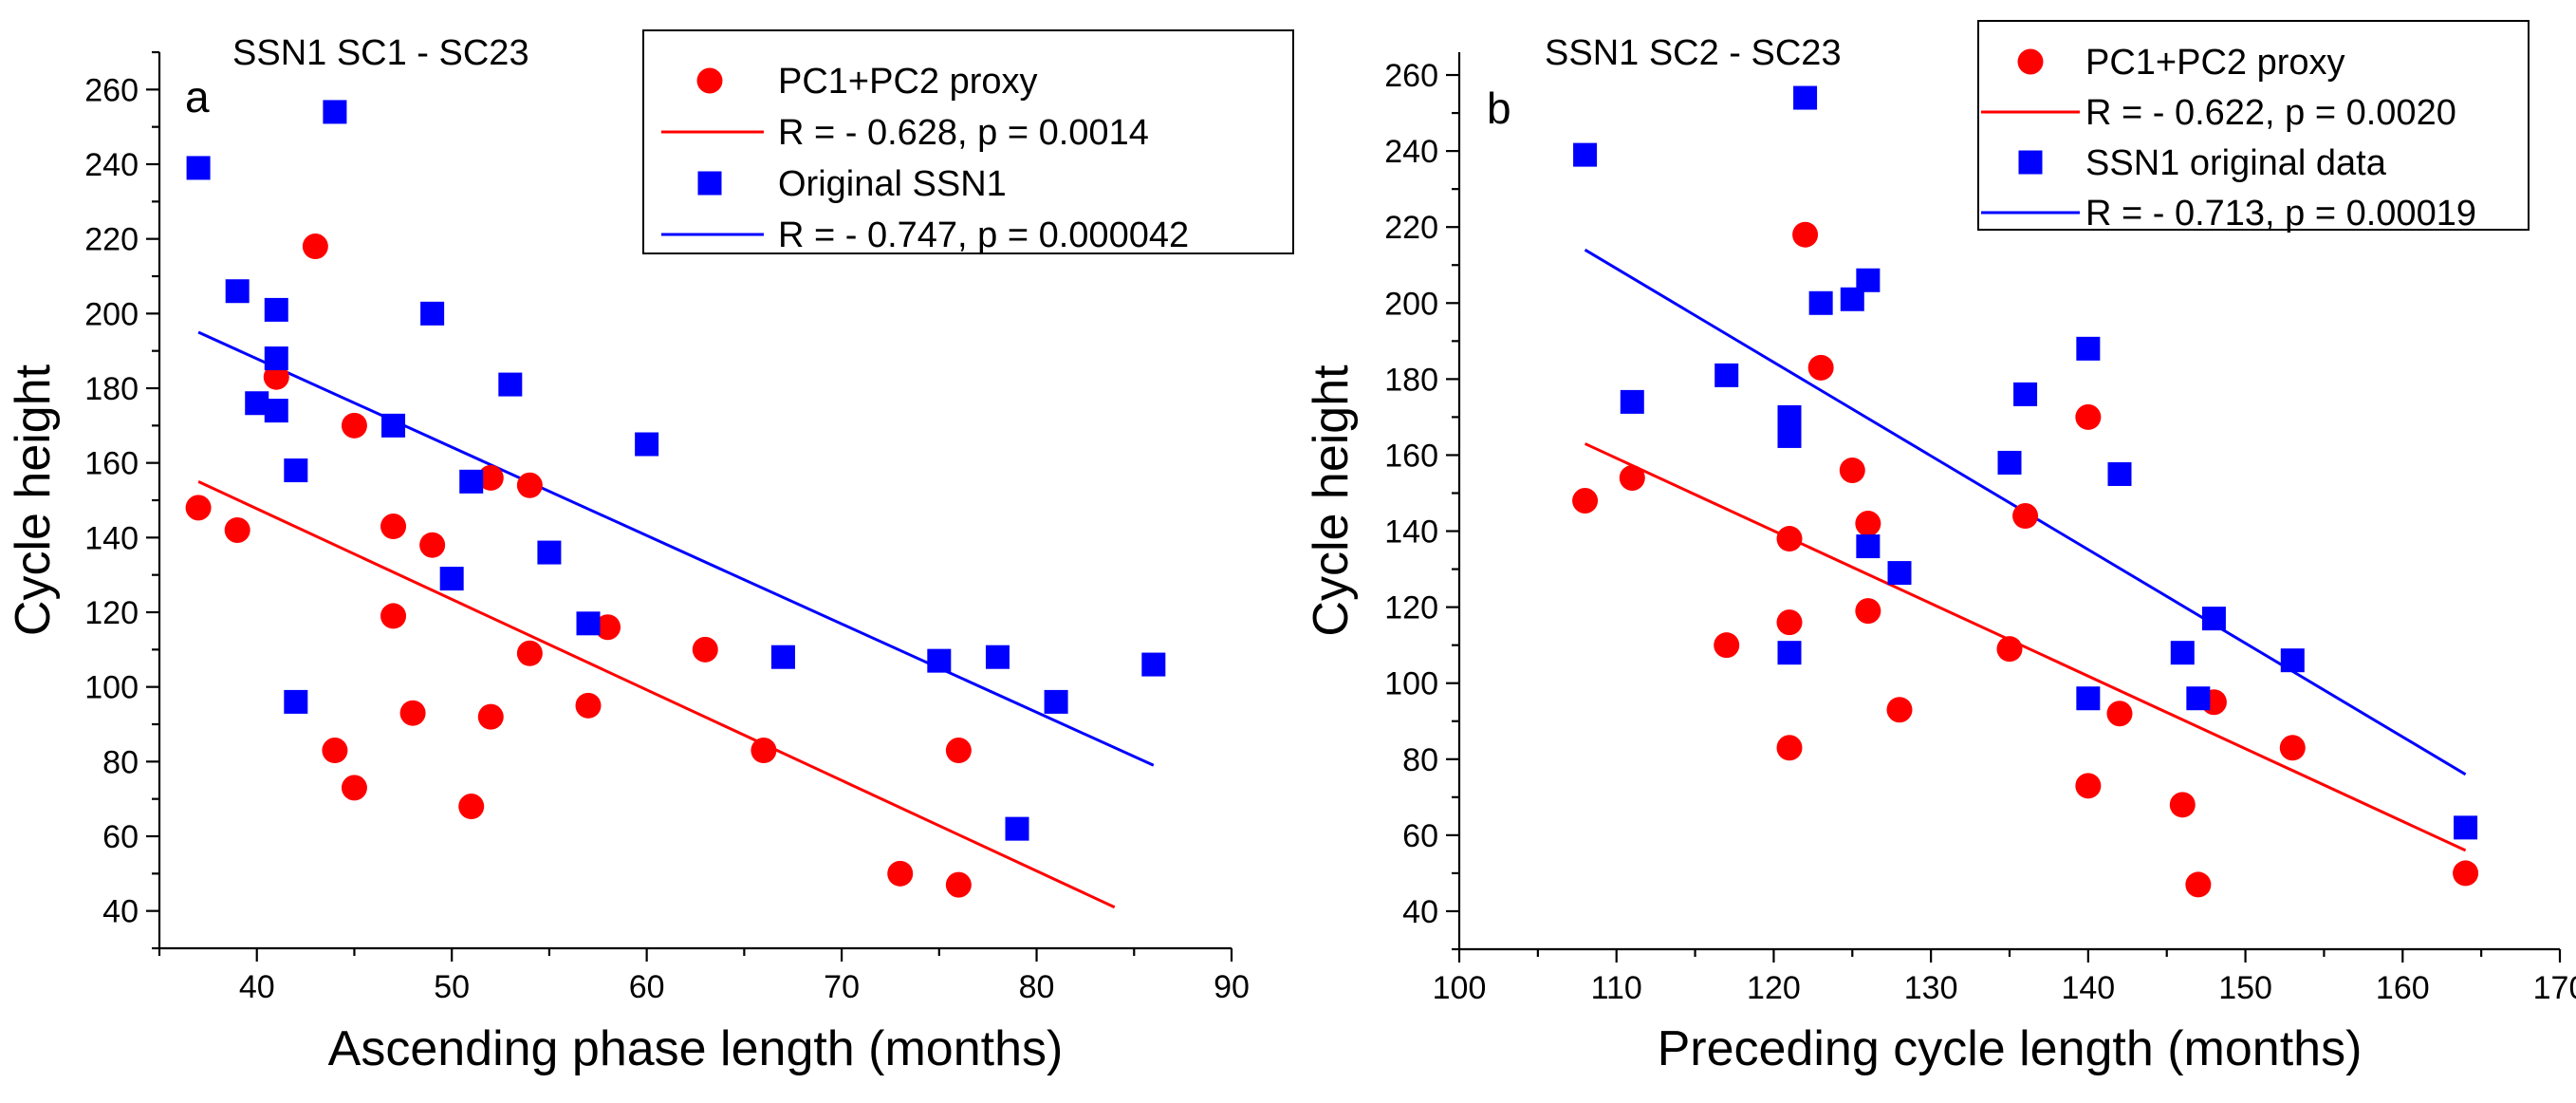 The height and width of the screenshot is (1103, 2576). What do you see at coordinates (963, 133) in the screenshot?
I see `legend-label: R = - 0.628, p = 0.0014` at bounding box center [963, 133].